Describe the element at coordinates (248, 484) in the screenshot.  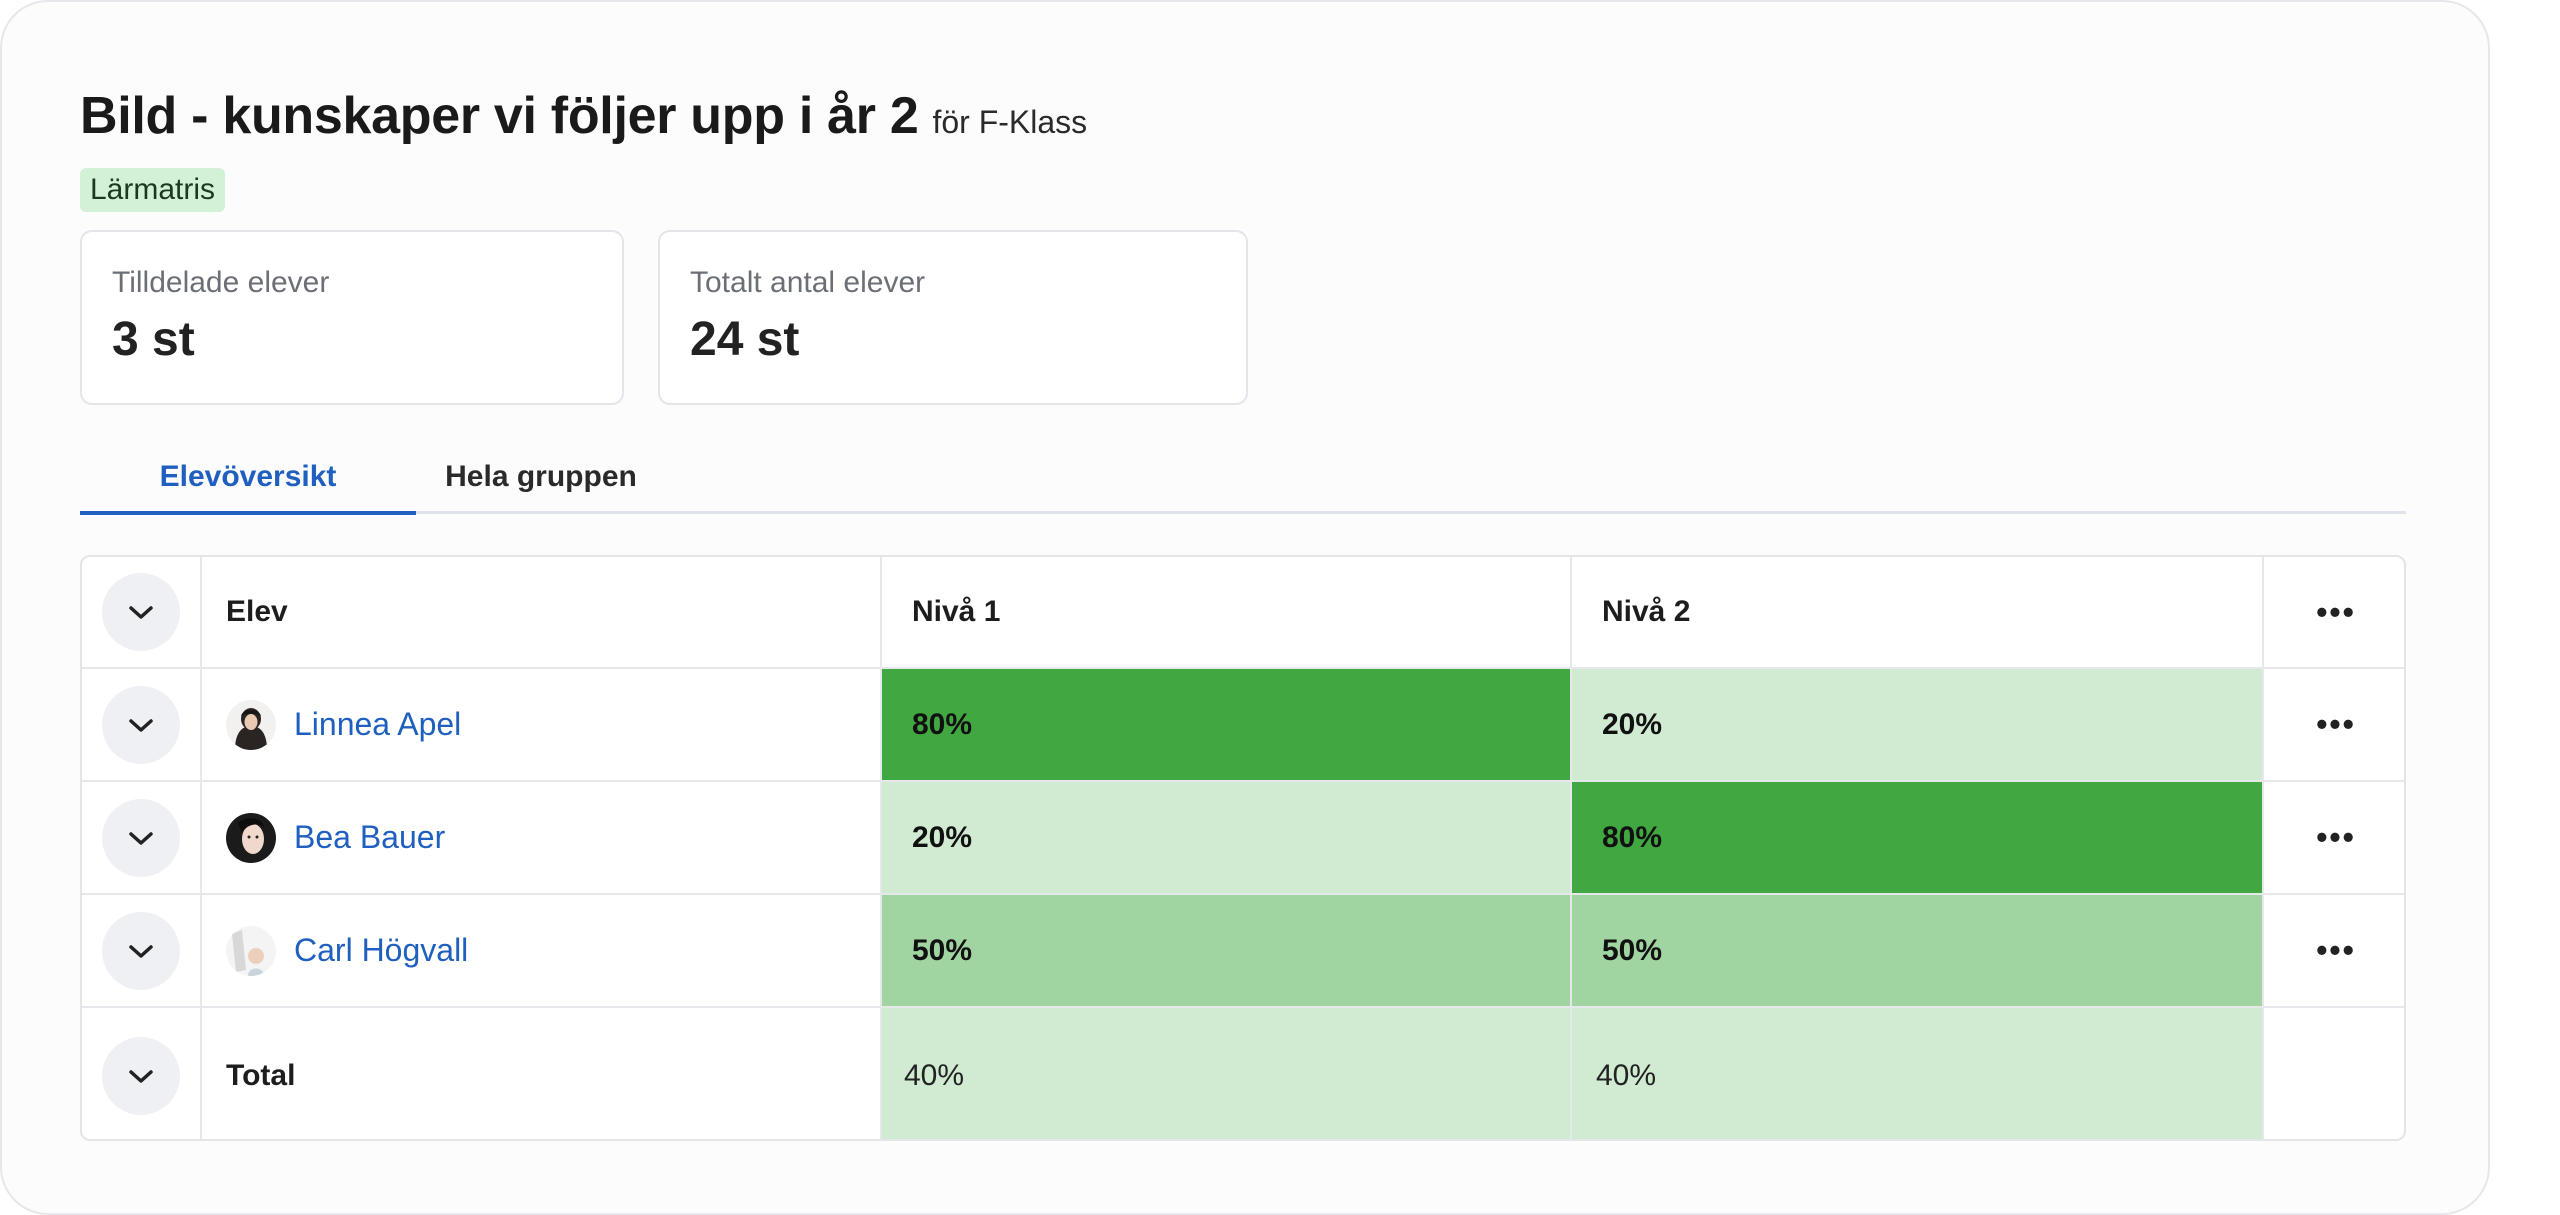
I see `tab-elevoversikt: Elevöversikt` at that location.